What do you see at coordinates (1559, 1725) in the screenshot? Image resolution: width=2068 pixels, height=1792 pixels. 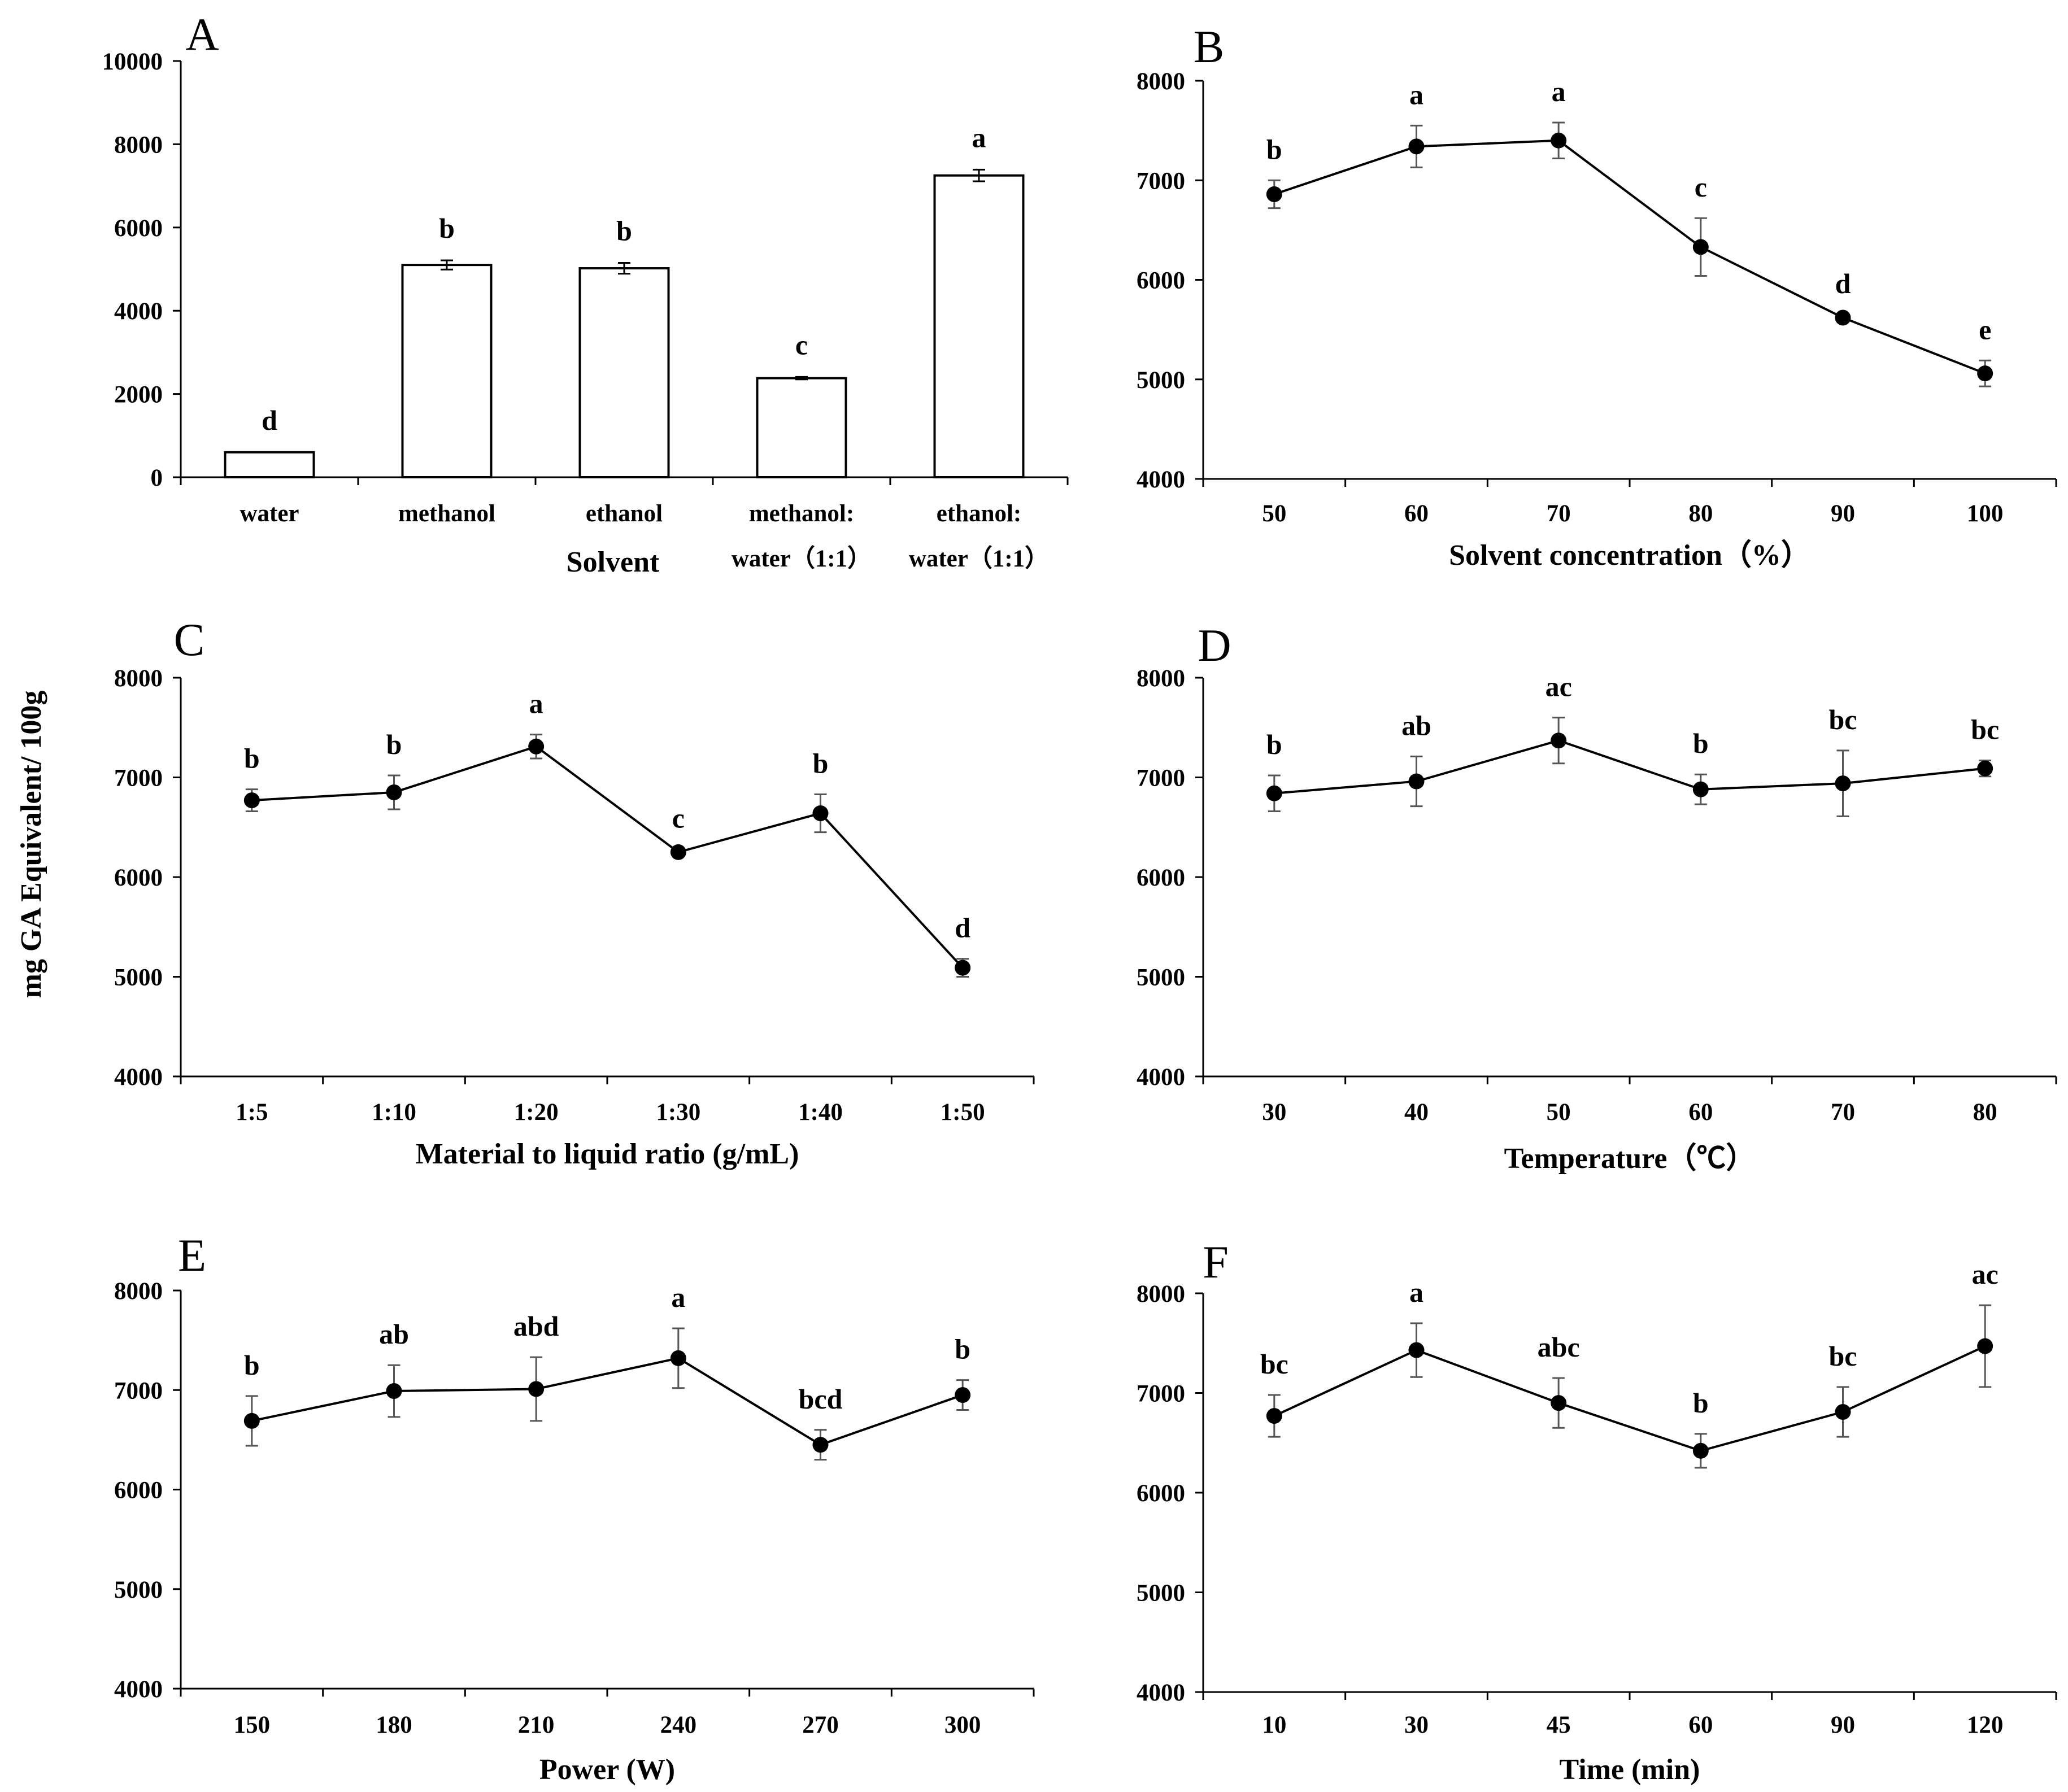 I see `panel-f-x-tick-label: 45` at bounding box center [1559, 1725].